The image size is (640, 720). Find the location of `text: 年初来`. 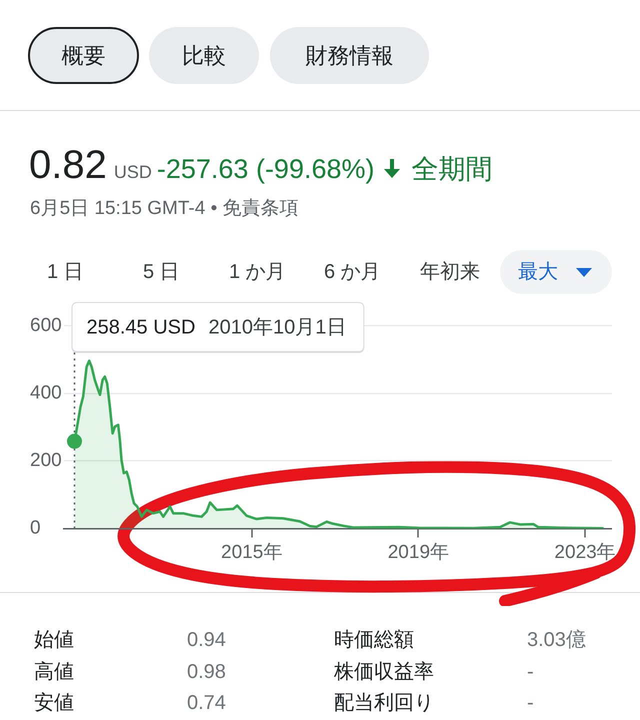

text: 年初来 is located at coordinates (450, 272).